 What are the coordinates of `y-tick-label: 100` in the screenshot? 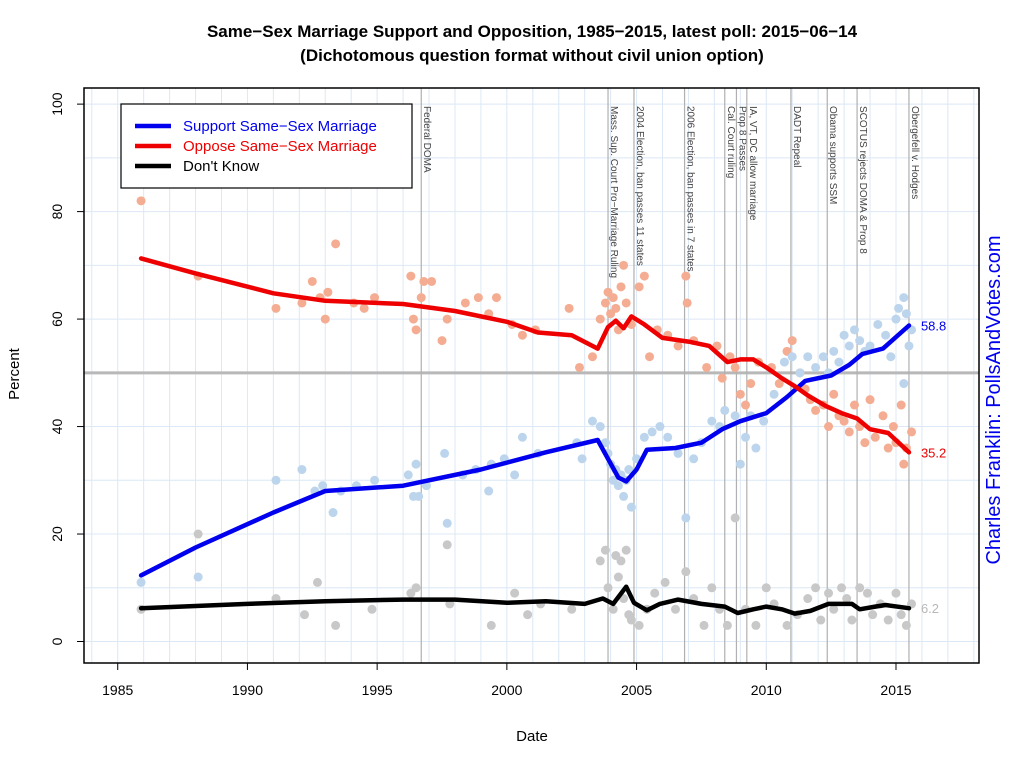 It's located at (57, 104).